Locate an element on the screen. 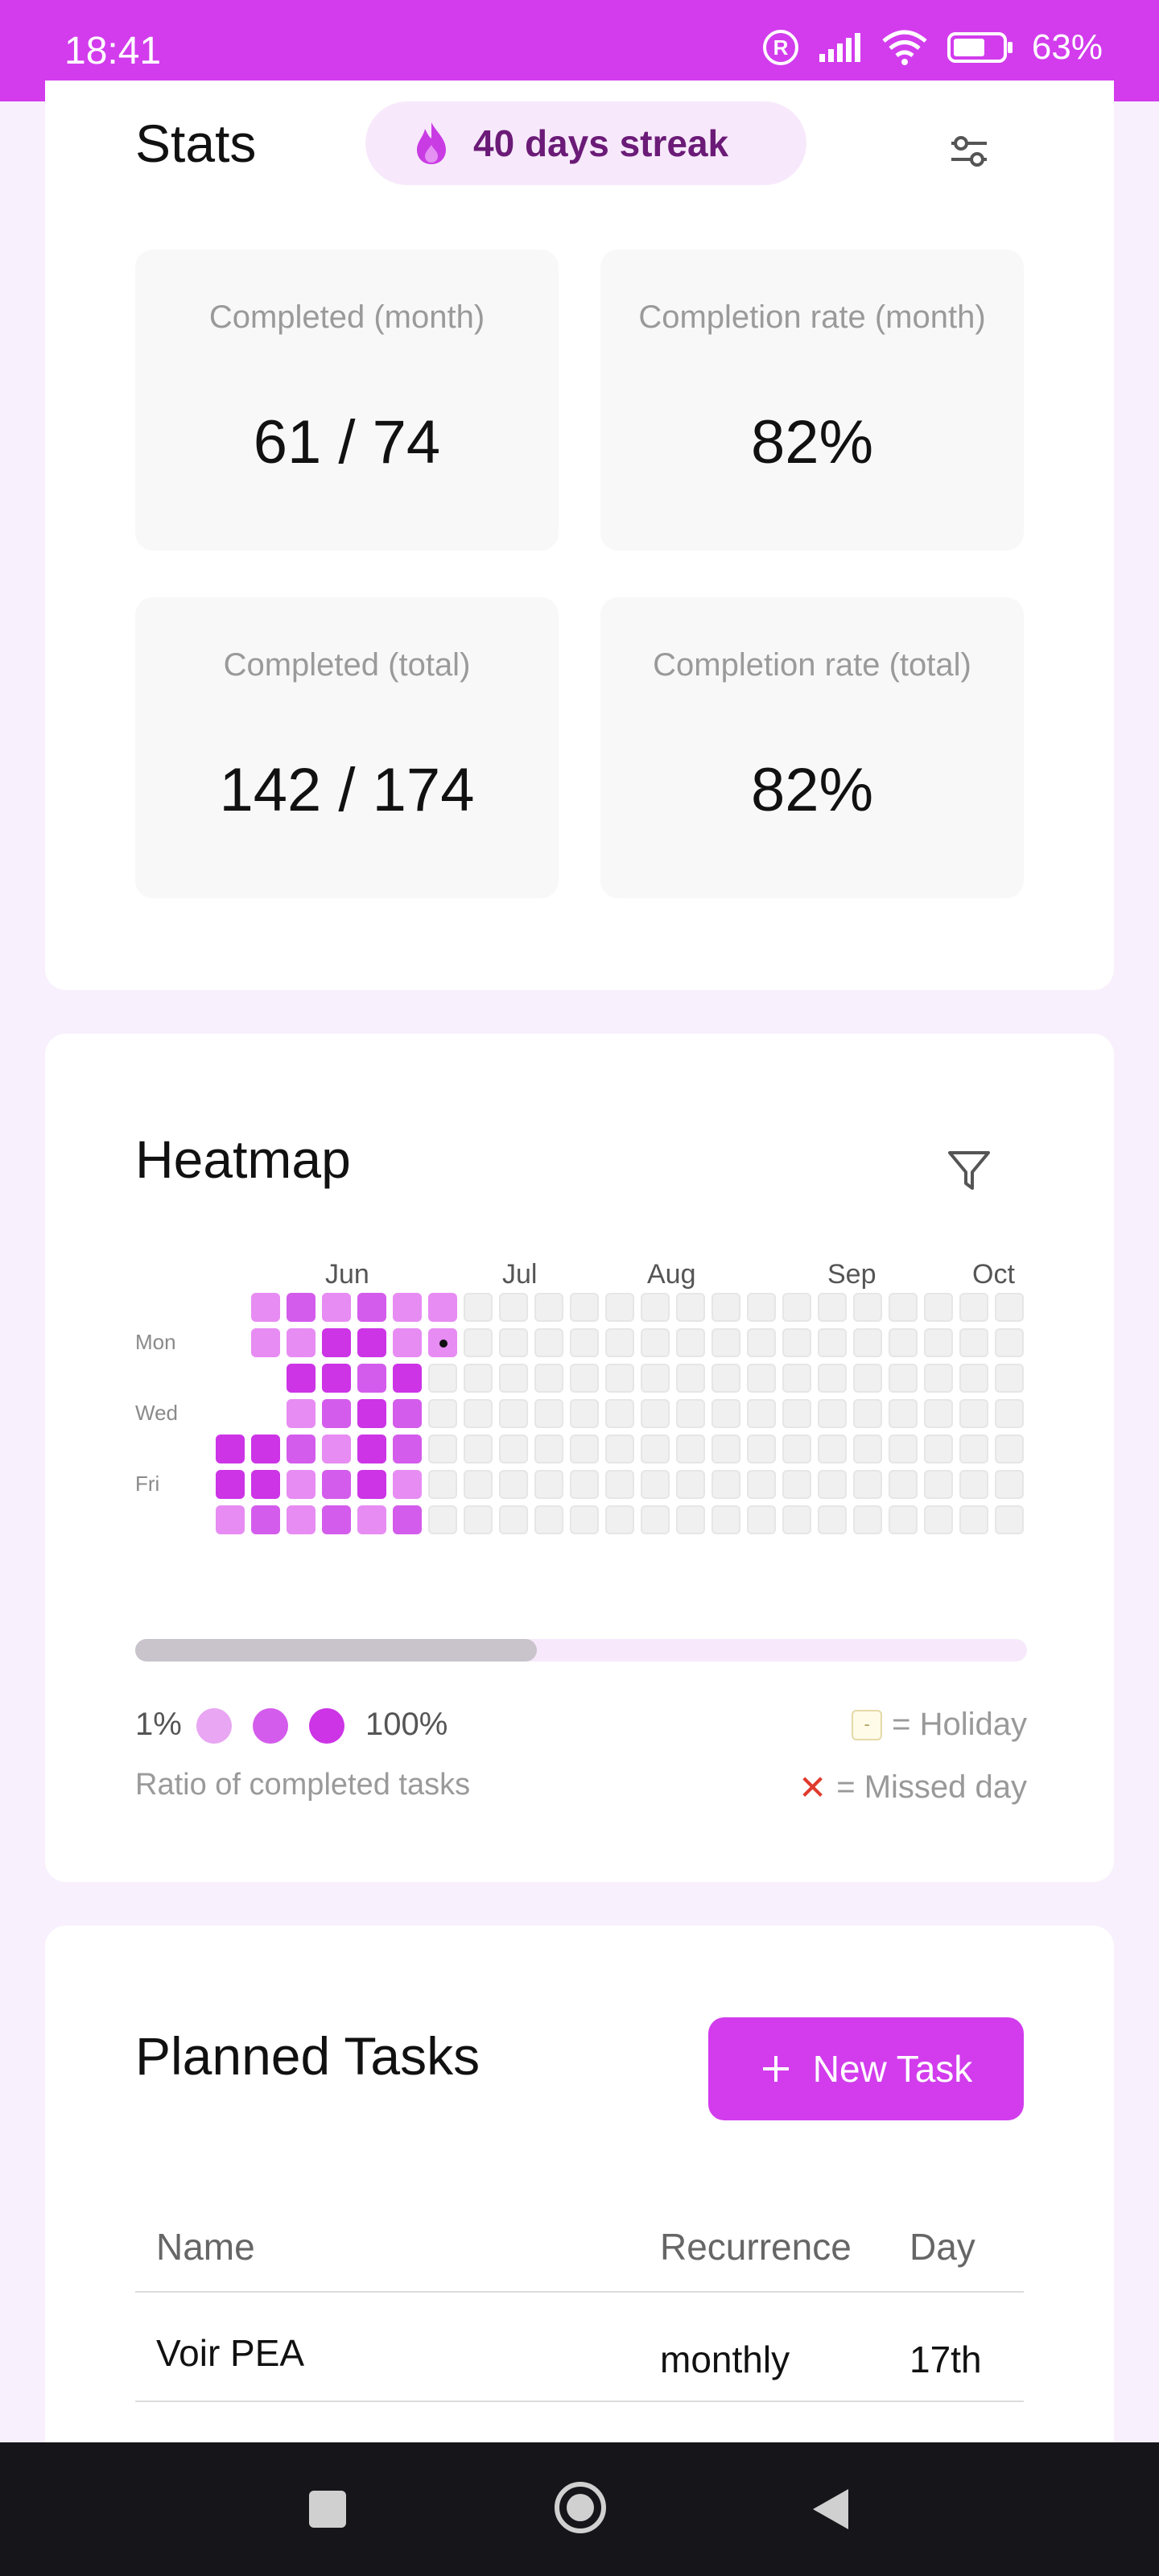 This screenshot has width=1159, height=2576. back-button is located at coordinates (830, 2509).